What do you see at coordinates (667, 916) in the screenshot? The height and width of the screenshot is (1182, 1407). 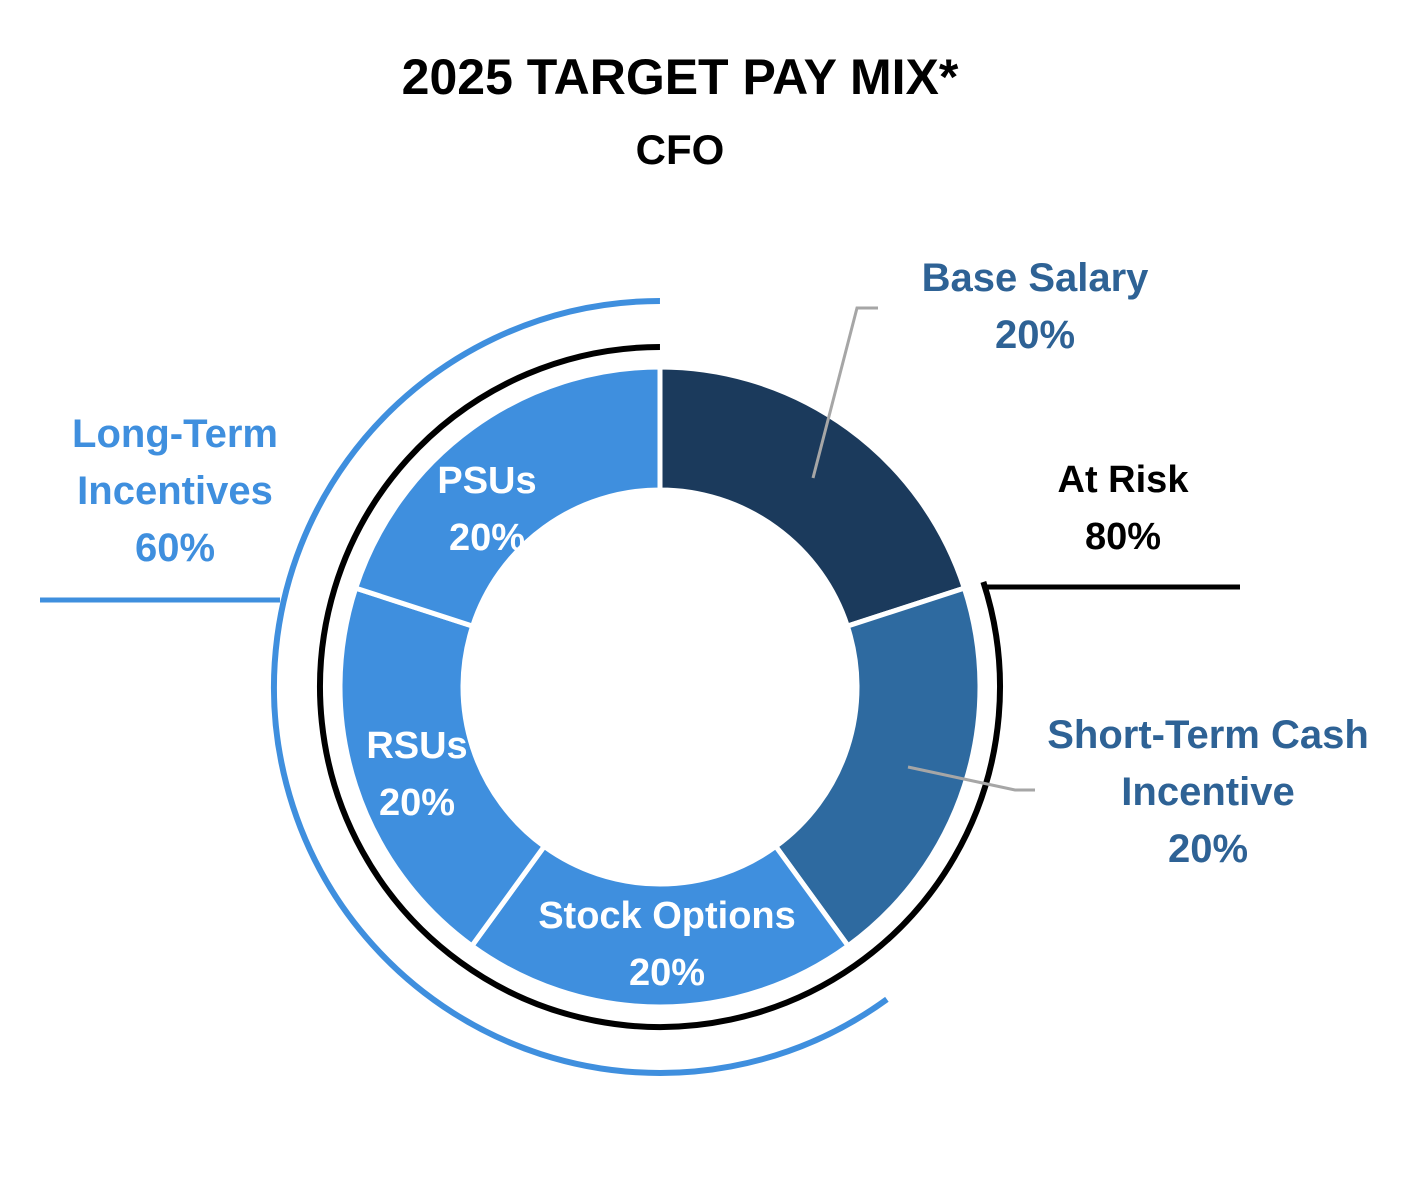 I see `category-label: Stock Options` at bounding box center [667, 916].